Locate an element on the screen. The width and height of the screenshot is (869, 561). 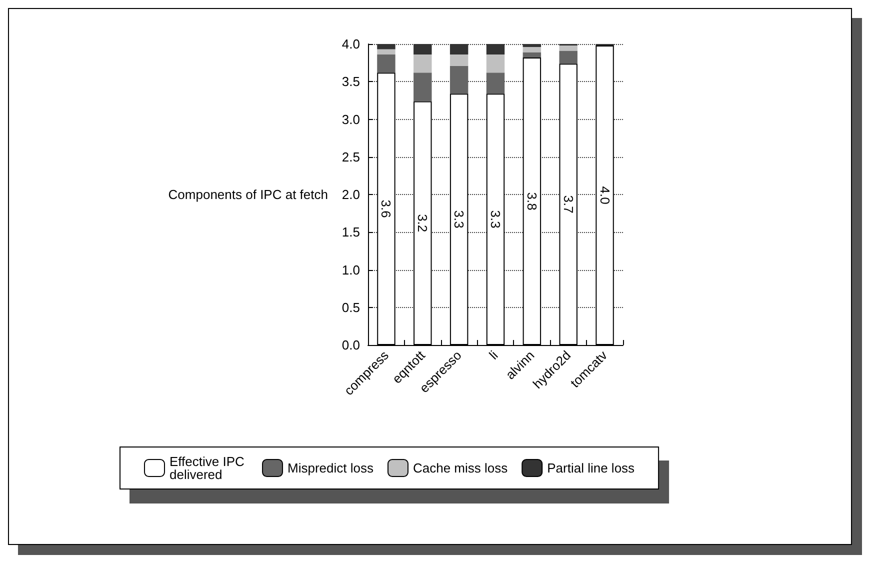
data-label: 3.6 is located at coordinates (386, 209).